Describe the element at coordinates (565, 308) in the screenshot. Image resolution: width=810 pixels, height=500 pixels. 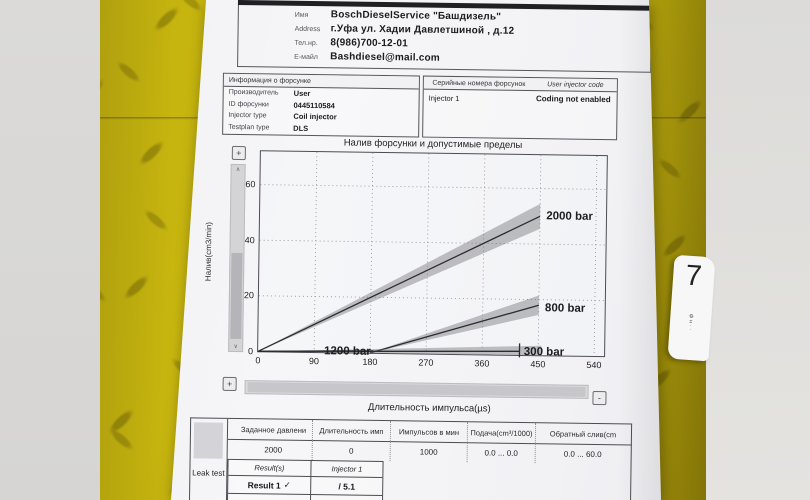
I see `series-label-800-bar: 800 bar` at that location.